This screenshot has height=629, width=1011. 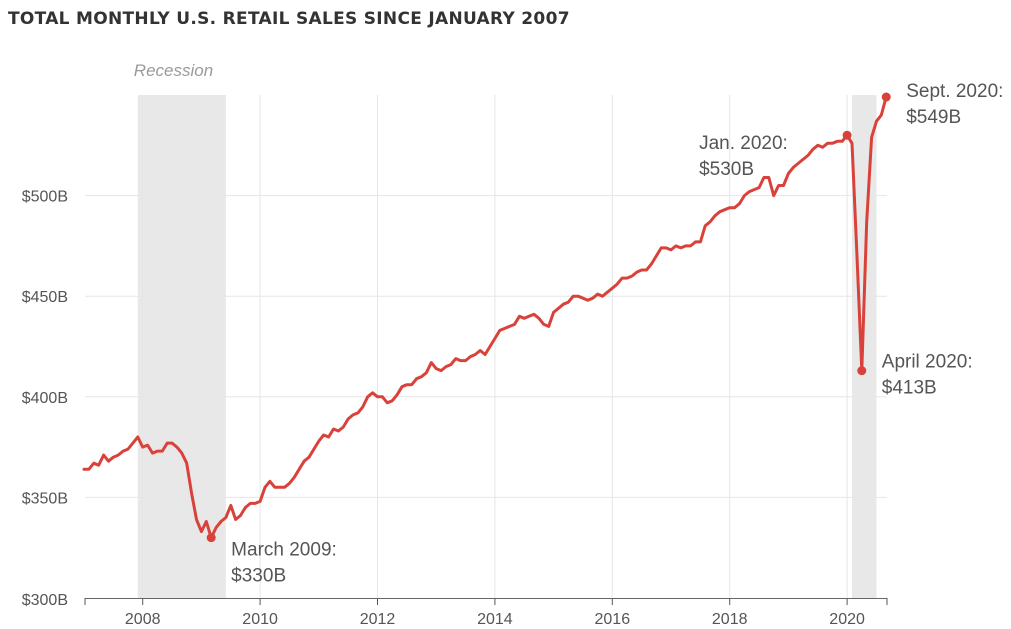 I want to click on annotation-label-value: $530B, so click(x=726, y=169).